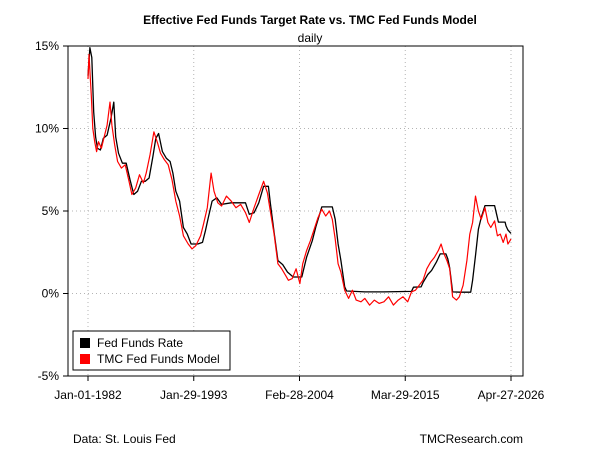  I want to click on y-tick-label: 15%, so click(47, 46).